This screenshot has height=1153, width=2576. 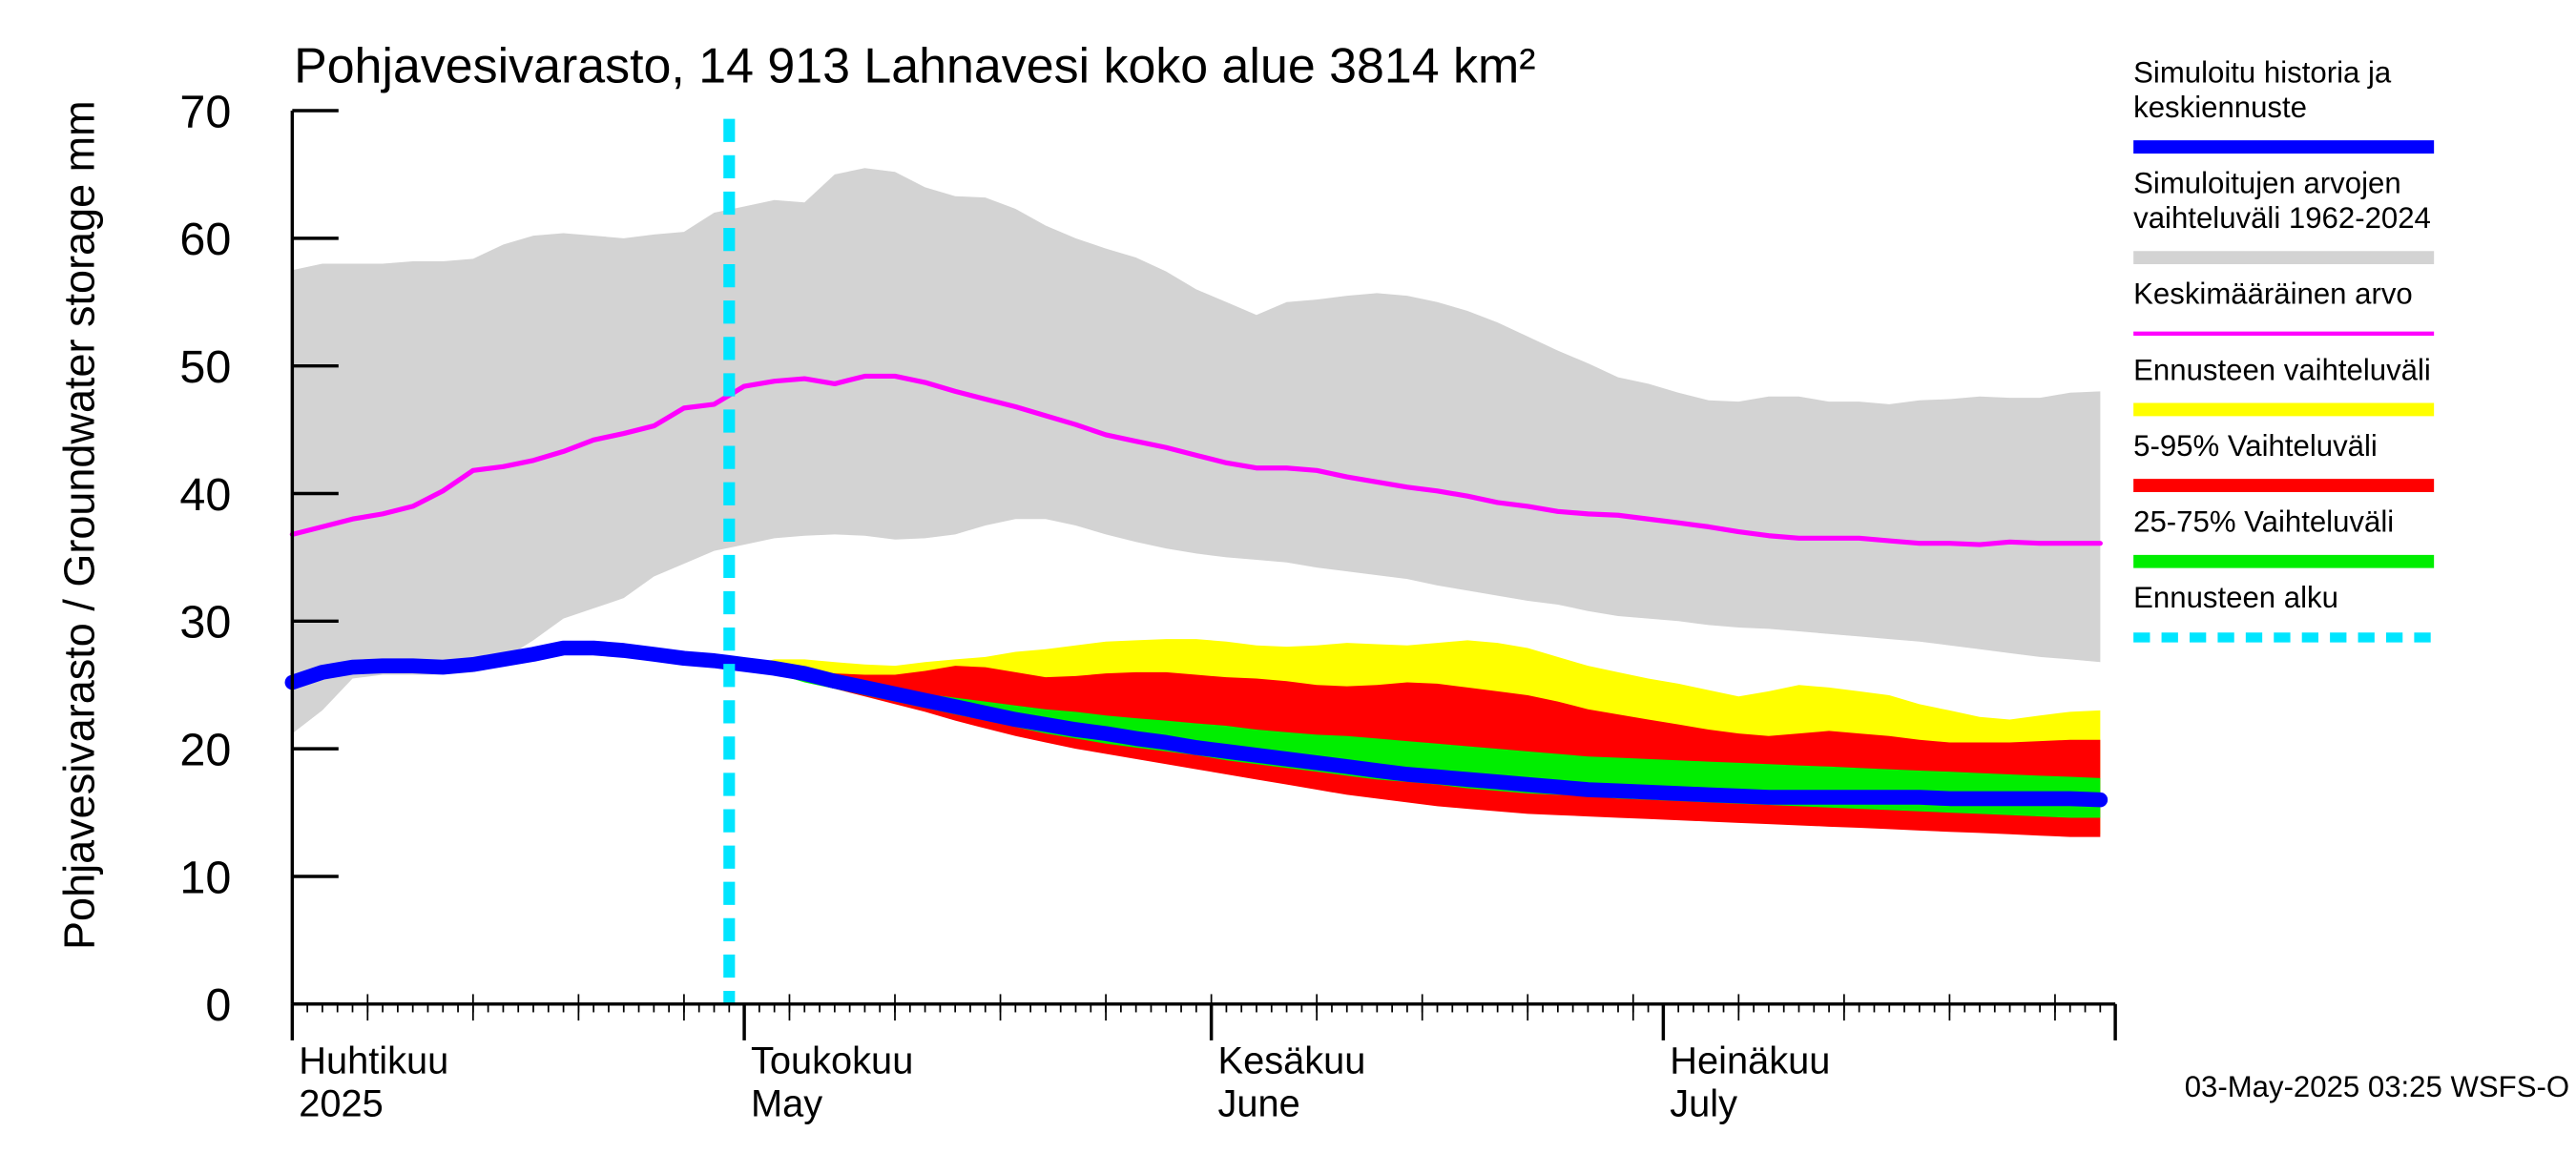 I want to click on y-tick-label: 50, so click(x=205, y=367).